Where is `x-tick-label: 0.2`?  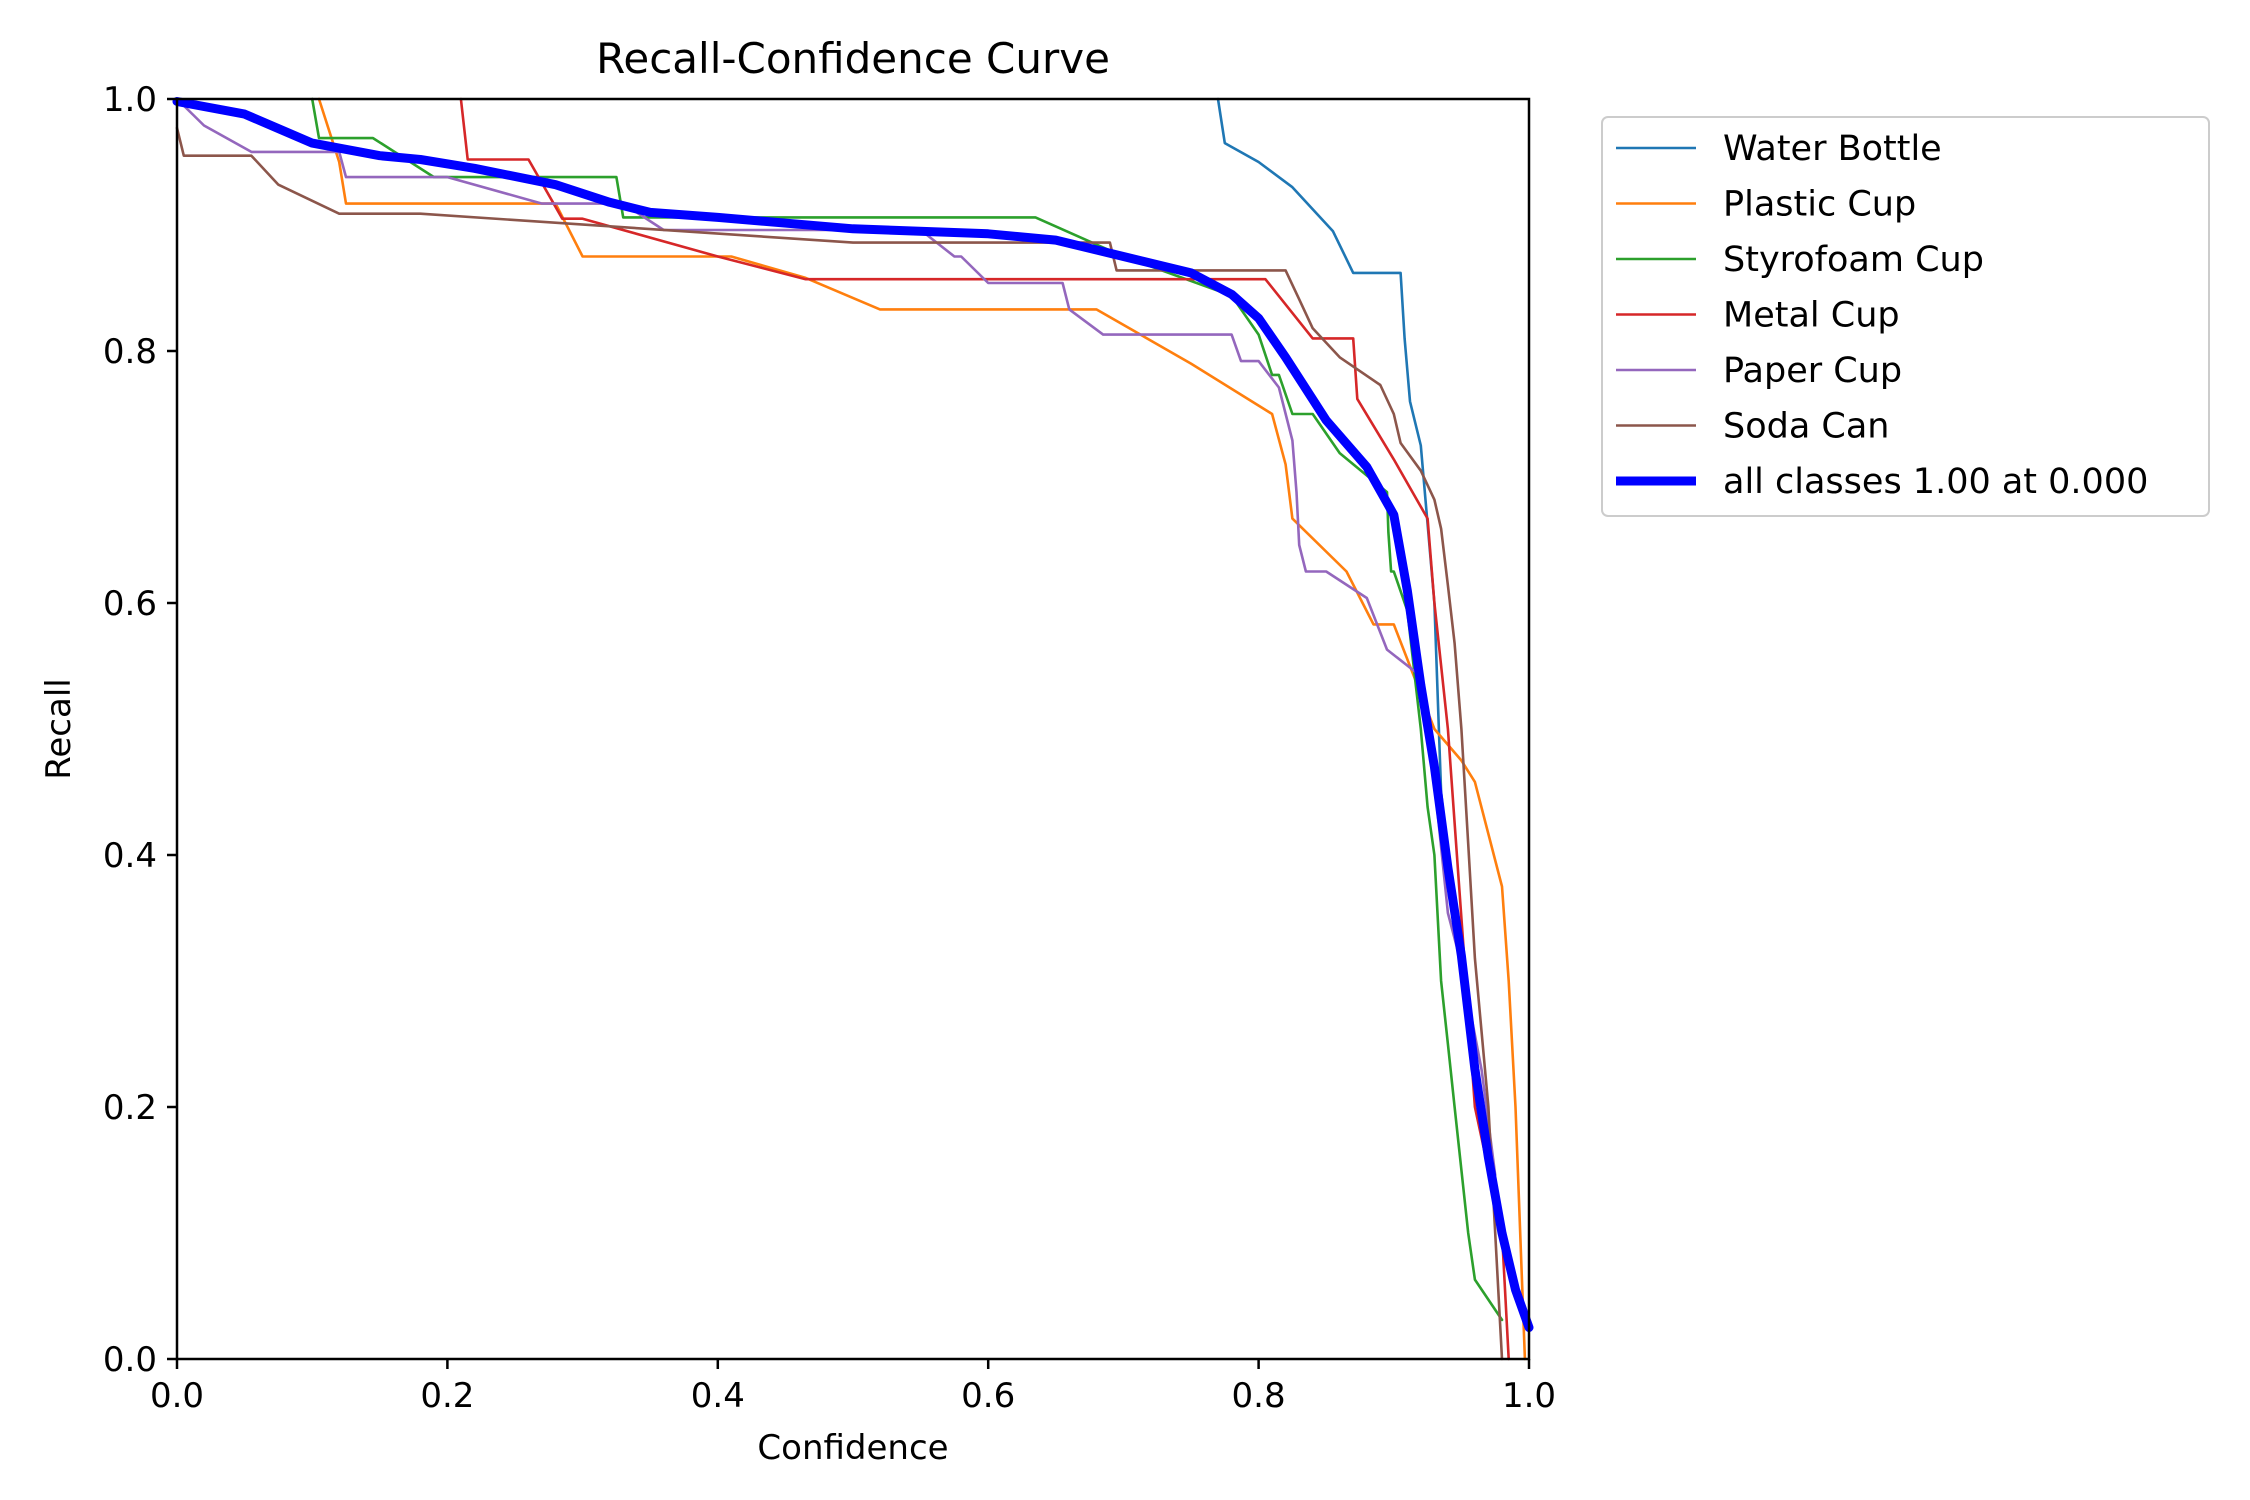
x-tick-label: 0.2 is located at coordinates (447, 1396).